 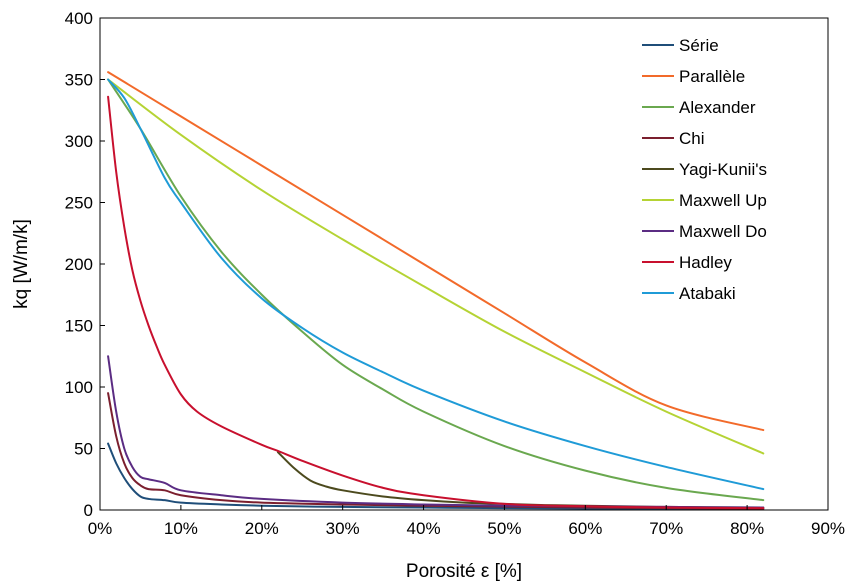 I want to click on legend-label: Atabaki, so click(x=707, y=293).